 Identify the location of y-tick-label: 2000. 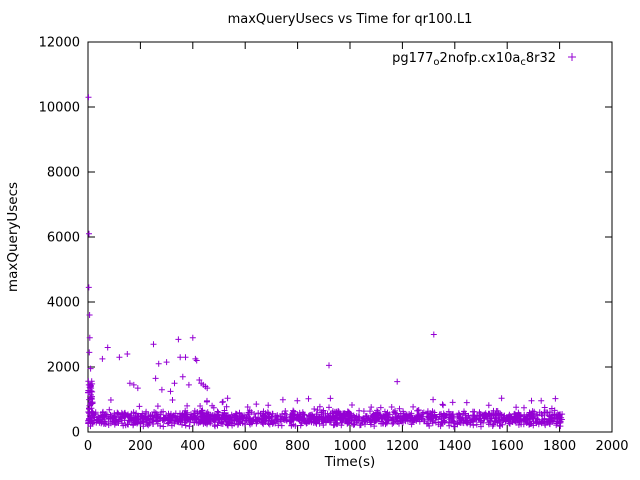
(63, 368).